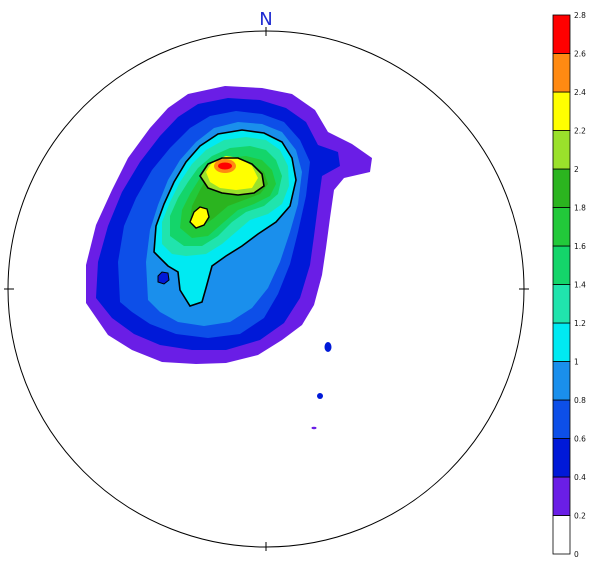  Describe the element at coordinates (580, 208) in the screenshot. I see `colorbar-tick-label: 1.8` at that location.